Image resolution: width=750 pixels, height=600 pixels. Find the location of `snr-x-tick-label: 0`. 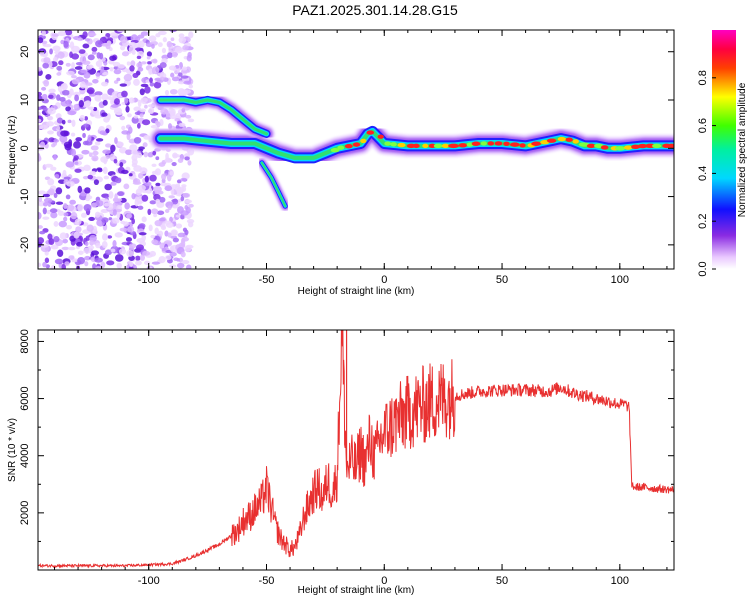

snr-x-tick-label: 0 is located at coordinates (384, 581).